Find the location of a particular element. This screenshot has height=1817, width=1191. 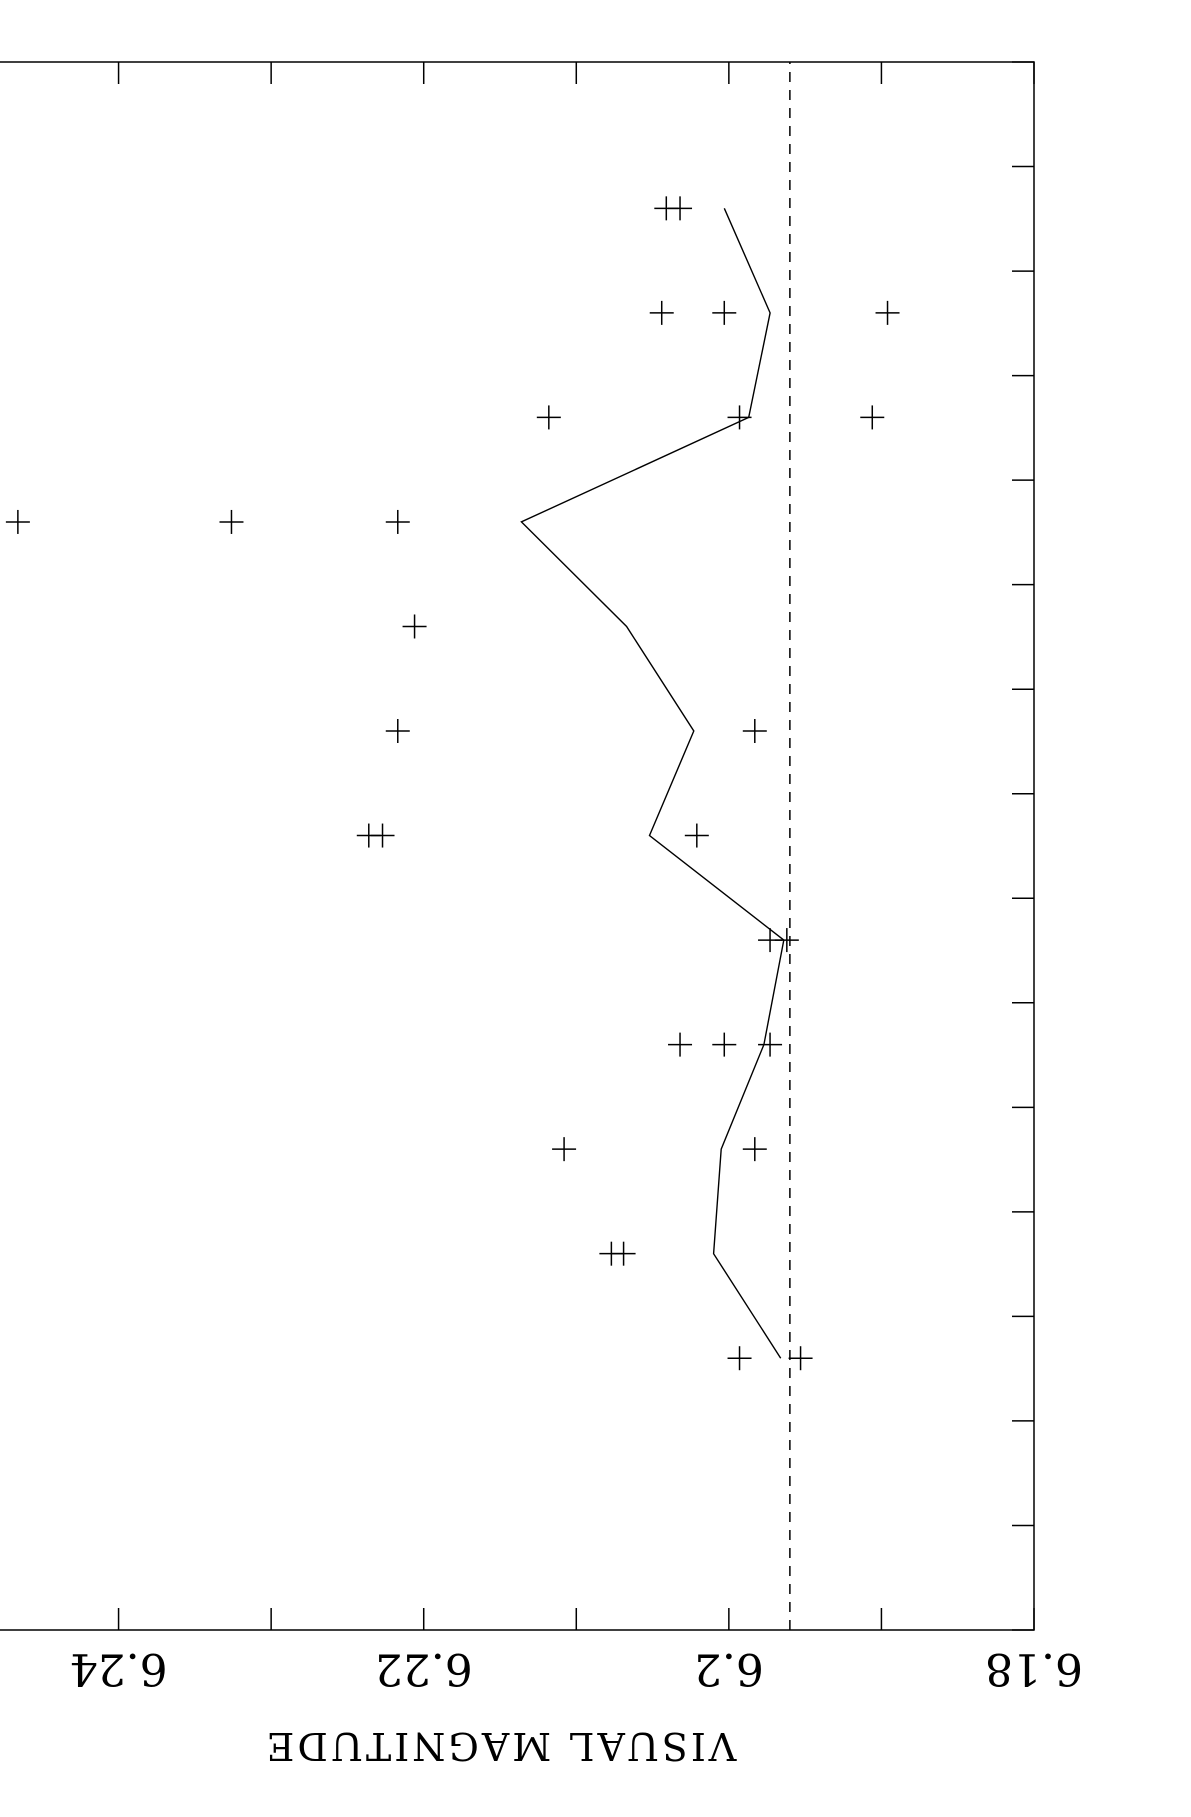

y-axis-label: VISUAL MAGNITUDE is located at coordinates (501, 1746).